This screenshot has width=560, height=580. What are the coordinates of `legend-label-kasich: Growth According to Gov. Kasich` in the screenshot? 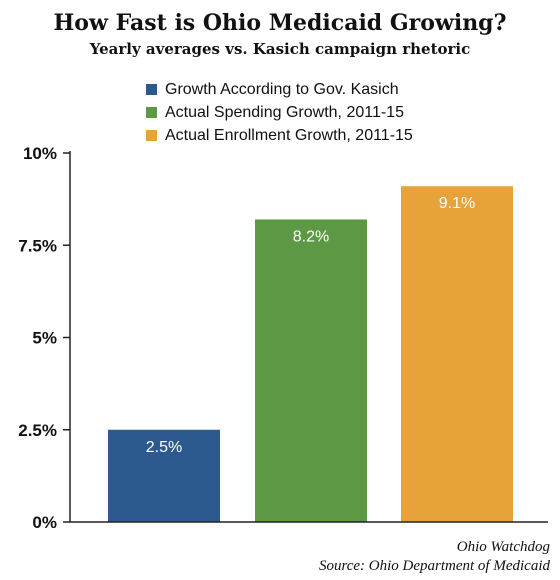 It's located at (282, 89).